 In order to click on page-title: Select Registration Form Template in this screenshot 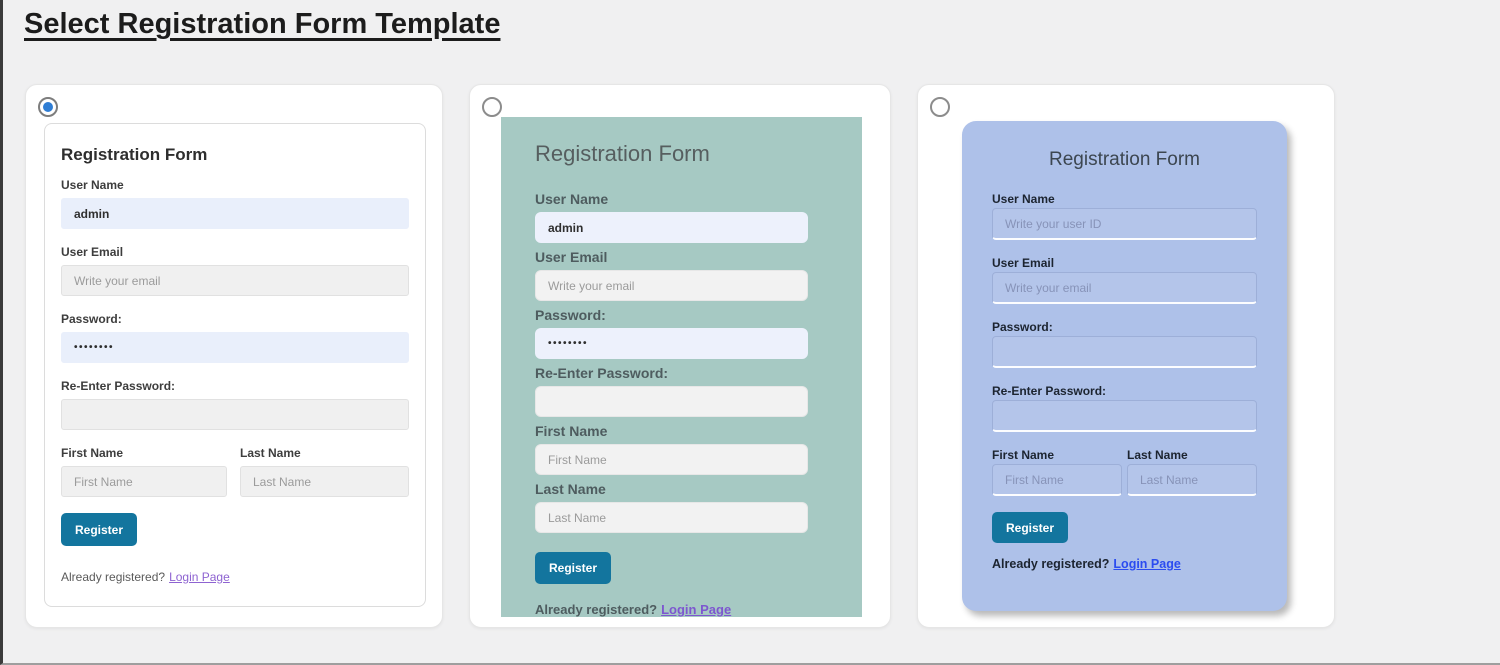, I will do `click(262, 24)`.